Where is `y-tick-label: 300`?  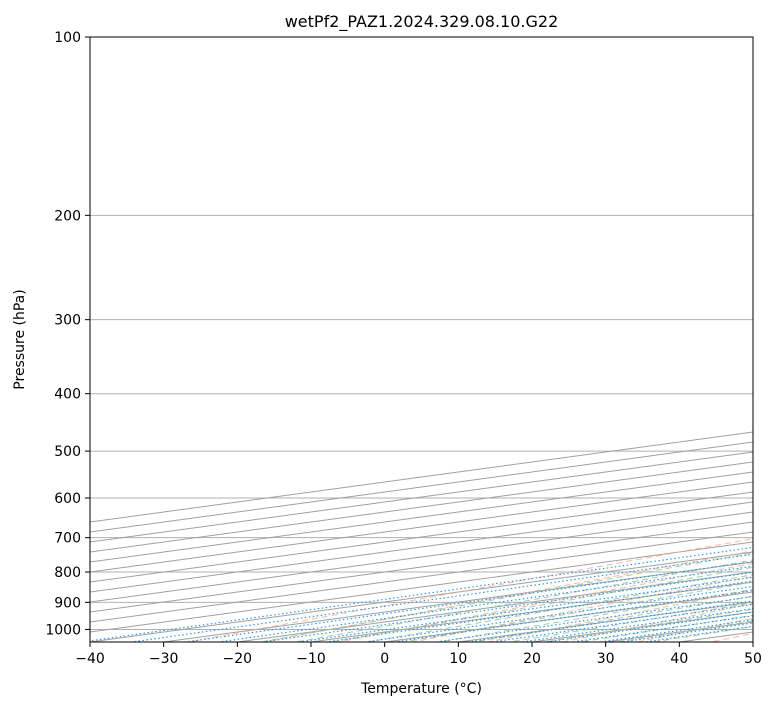
y-tick-label: 300 is located at coordinates (67, 321).